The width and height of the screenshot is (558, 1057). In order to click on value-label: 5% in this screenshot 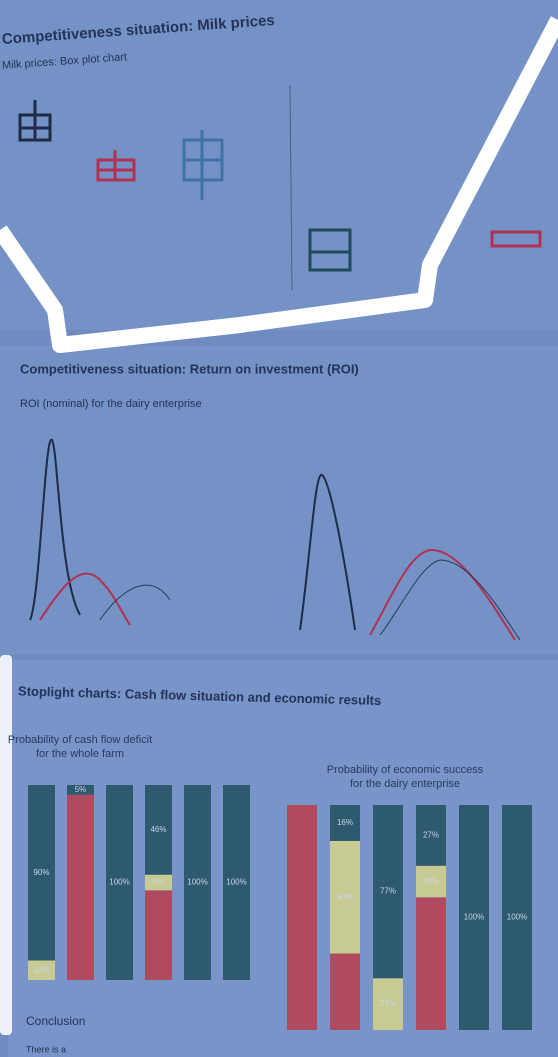, I will do `click(81, 789)`.